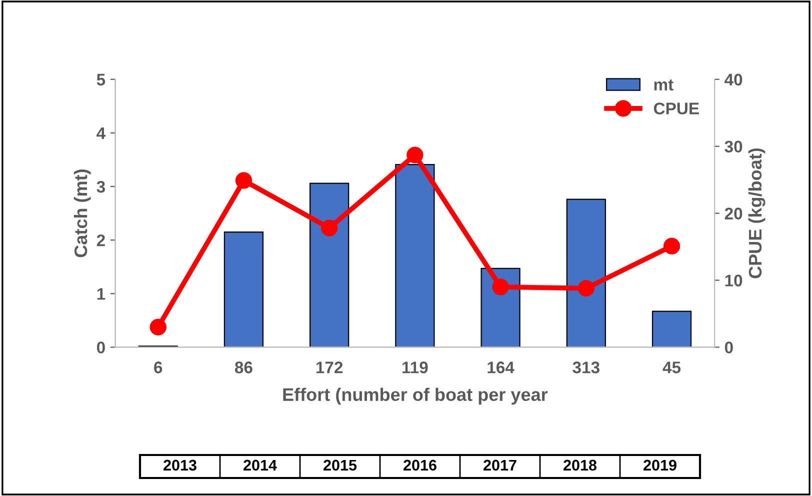 The height and width of the screenshot is (496, 812). I want to click on y-tick-label: 5, so click(101, 80).